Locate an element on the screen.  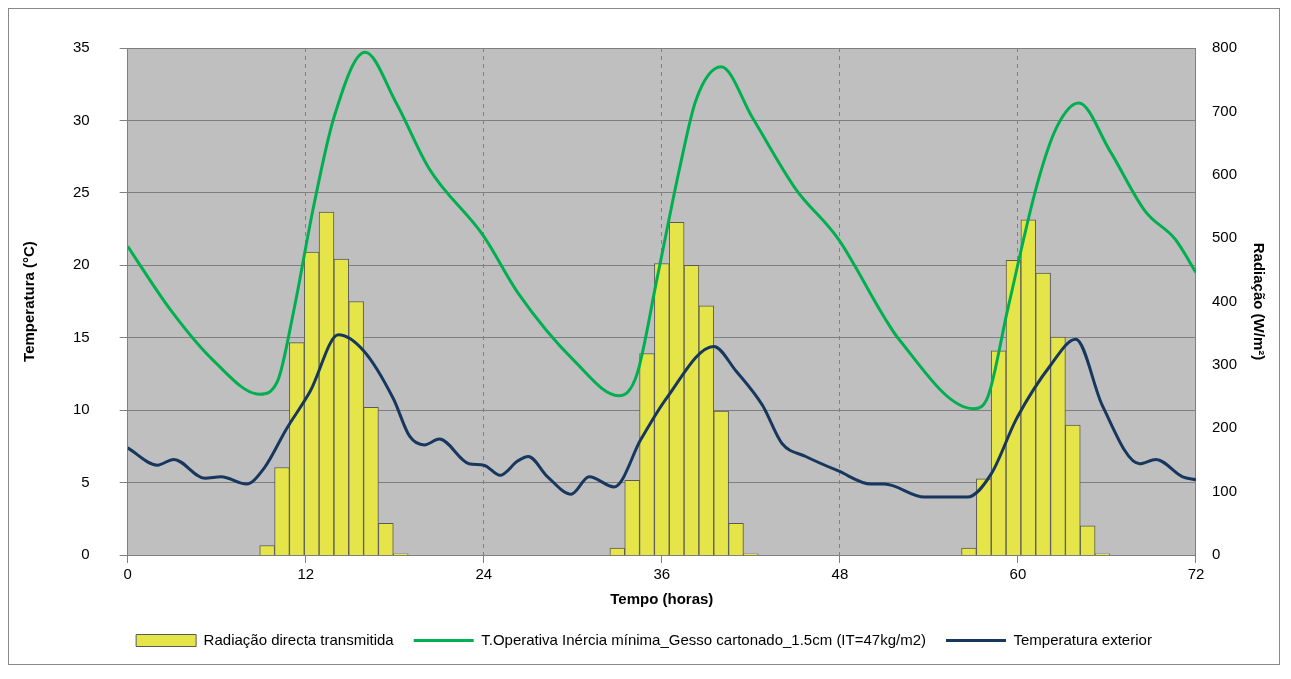
y-tick-label: 25 is located at coordinates (81, 191).